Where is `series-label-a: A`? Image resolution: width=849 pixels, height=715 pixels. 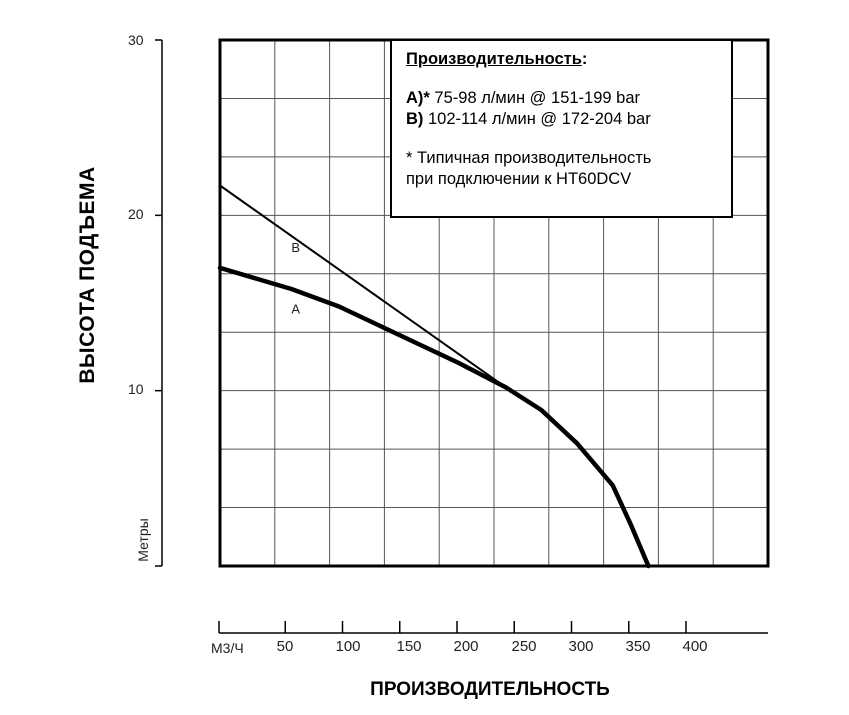 series-label-a: A is located at coordinates (295, 309).